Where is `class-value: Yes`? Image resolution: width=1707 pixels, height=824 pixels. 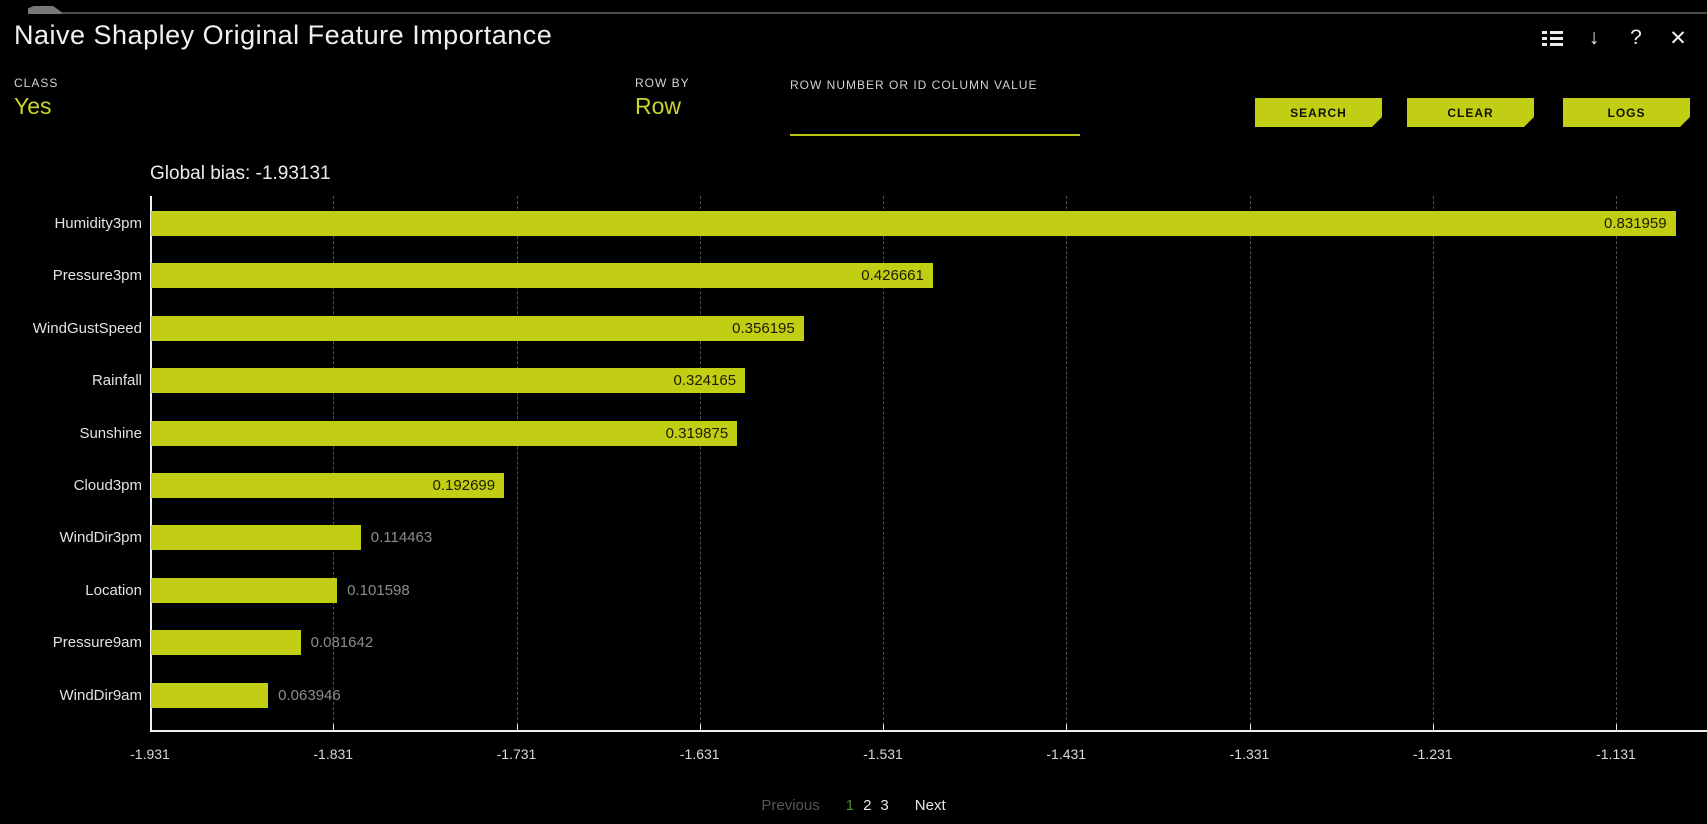
class-value: Yes is located at coordinates (33, 106).